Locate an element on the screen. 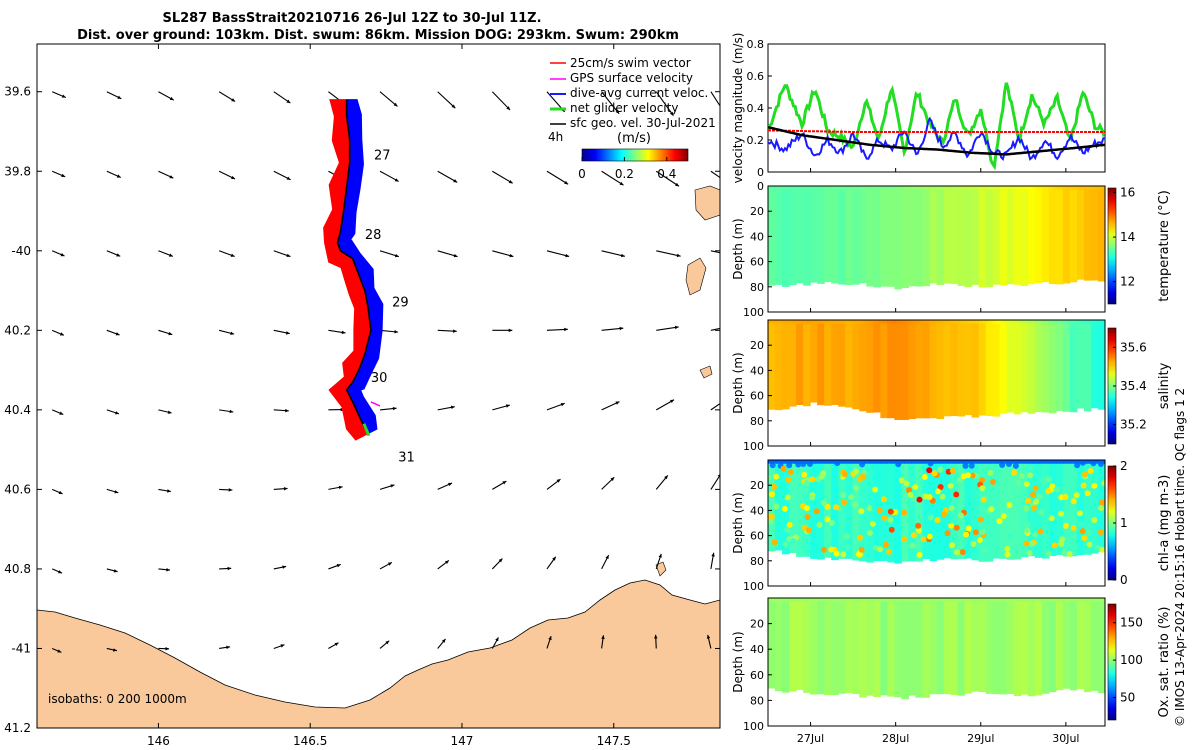 This screenshot has width=1200, height=750. map-xtick-label: 146 is located at coordinates (158, 741).